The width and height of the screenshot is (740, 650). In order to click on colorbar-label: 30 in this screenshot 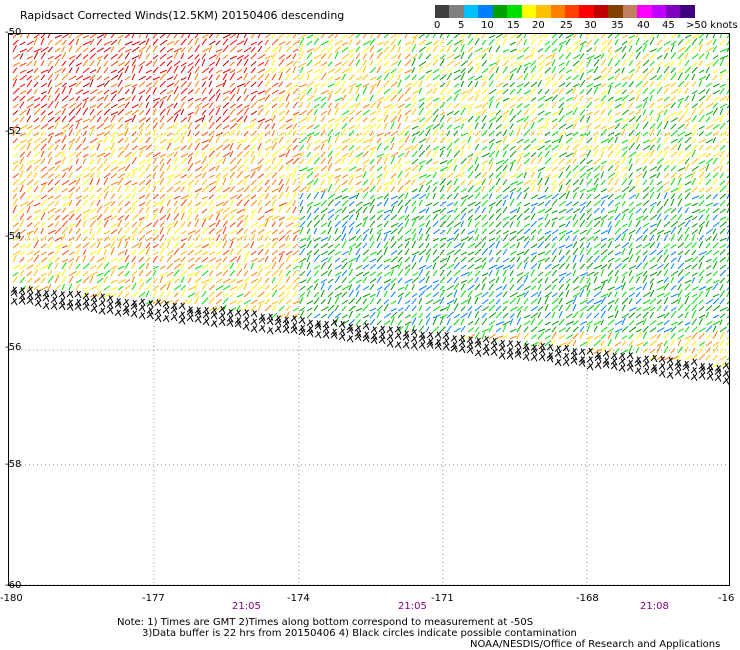, I will do `click(590, 25)`.